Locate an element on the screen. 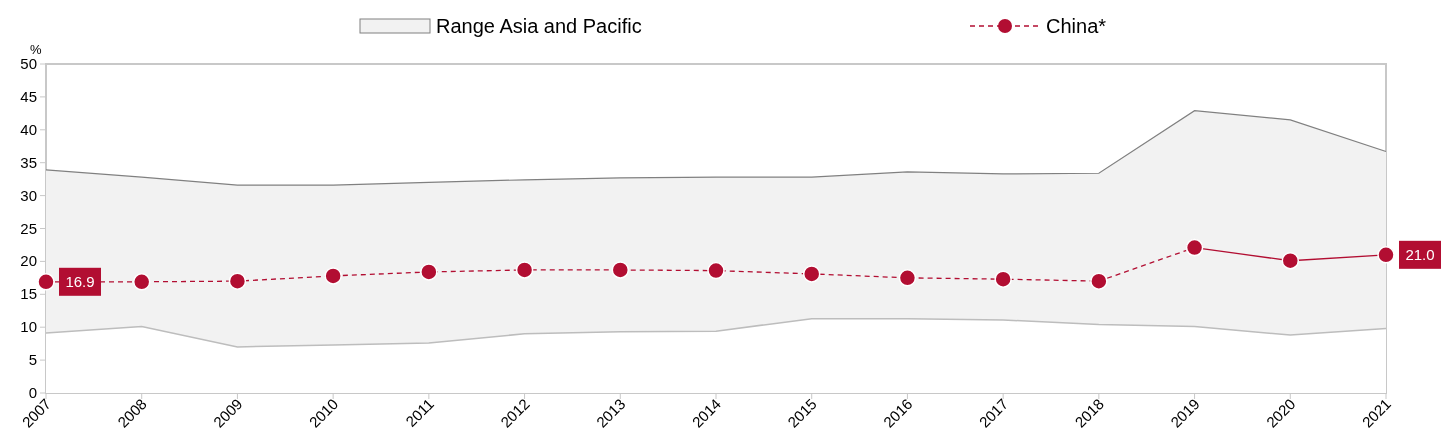 The height and width of the screenshot is (441, 1454). y-tick-label: 35 is located at coordinates (28, 162).